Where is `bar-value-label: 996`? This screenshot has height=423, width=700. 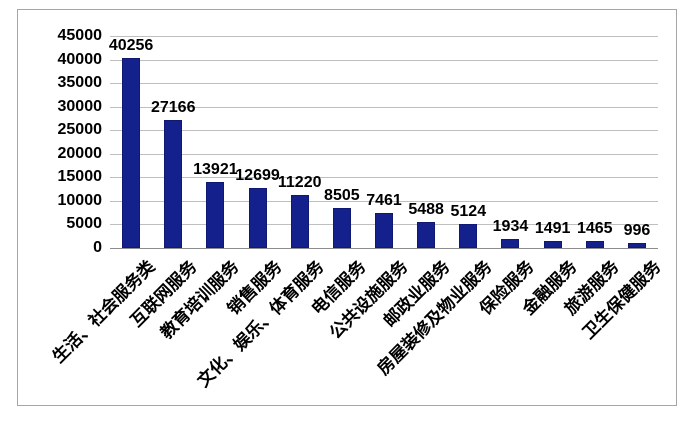
bar-value-label: 996 is located at coordinates (637, 230).